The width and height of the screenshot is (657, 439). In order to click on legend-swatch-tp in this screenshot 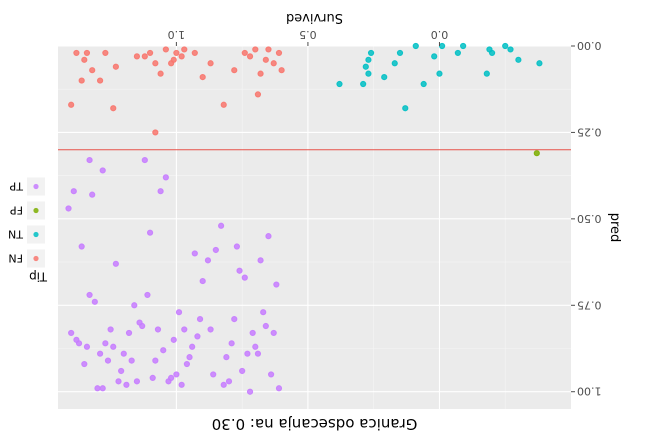, I will do `click(36, 186)`.